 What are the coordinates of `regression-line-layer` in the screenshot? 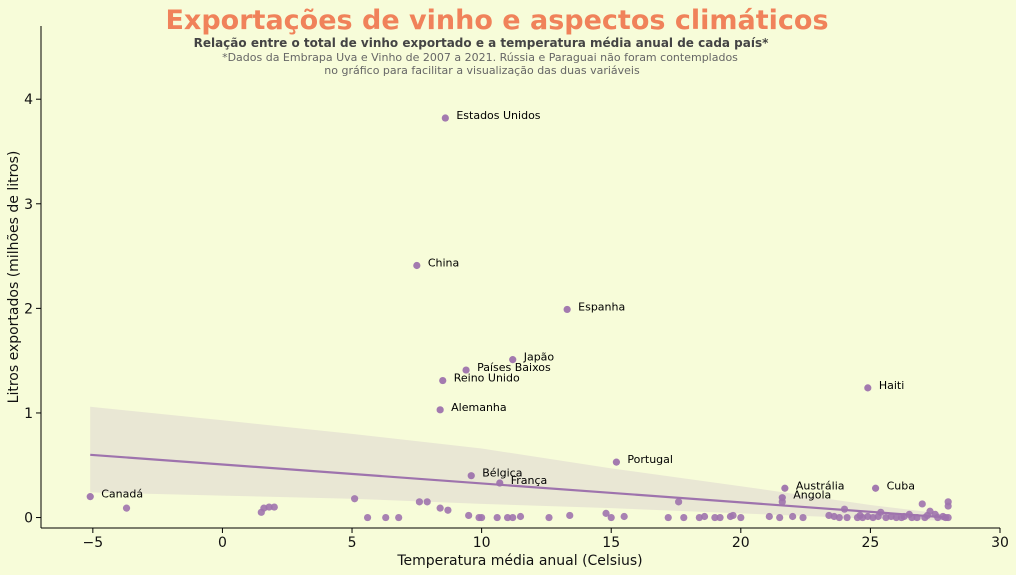 It's located at (519, 486).